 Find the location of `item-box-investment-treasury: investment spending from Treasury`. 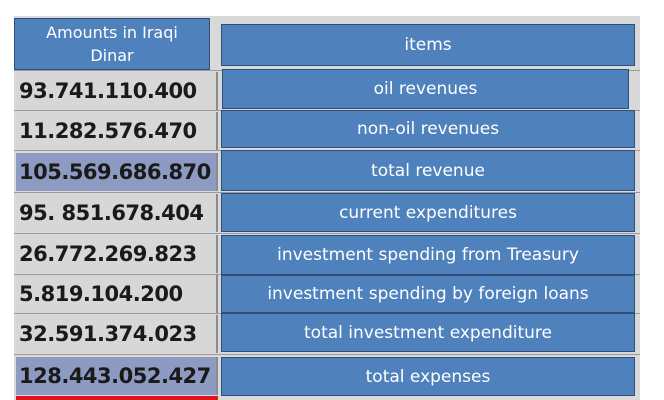

item-box-investment-treasury: investment spending from Treasury is located at coordinates (428, 255).